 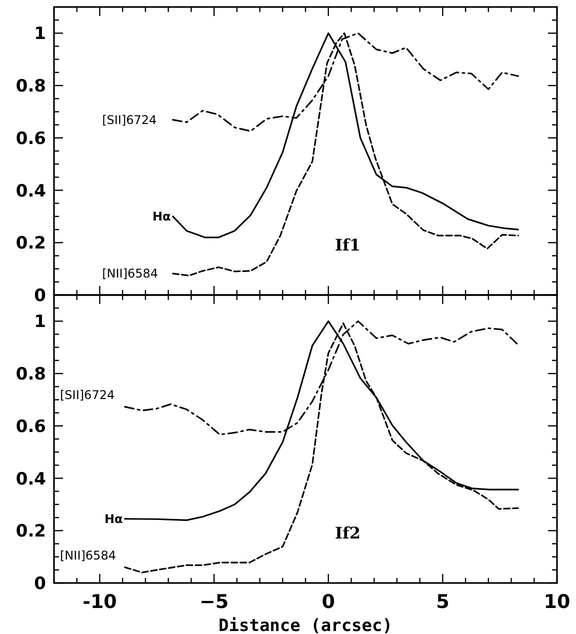 What do you see at coordinates (328, 602) in the screenshot?
I see `x-tick-label: 0` at bounding box center [328, 602].